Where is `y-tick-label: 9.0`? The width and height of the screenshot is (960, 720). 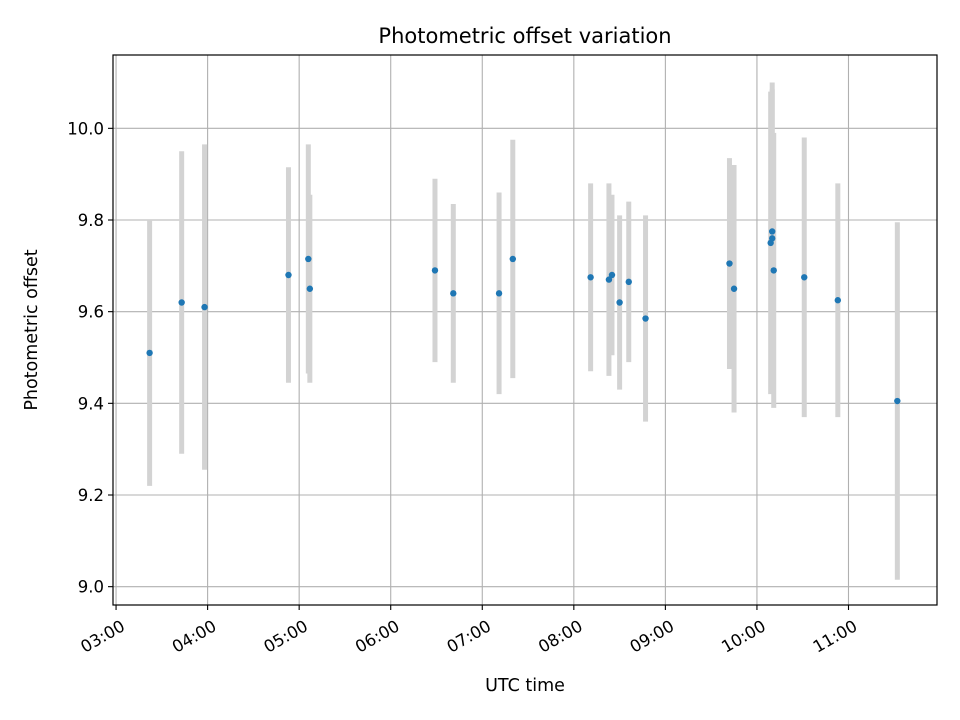
y-tick-label: 9.0 is located at coordinates (91, 587).